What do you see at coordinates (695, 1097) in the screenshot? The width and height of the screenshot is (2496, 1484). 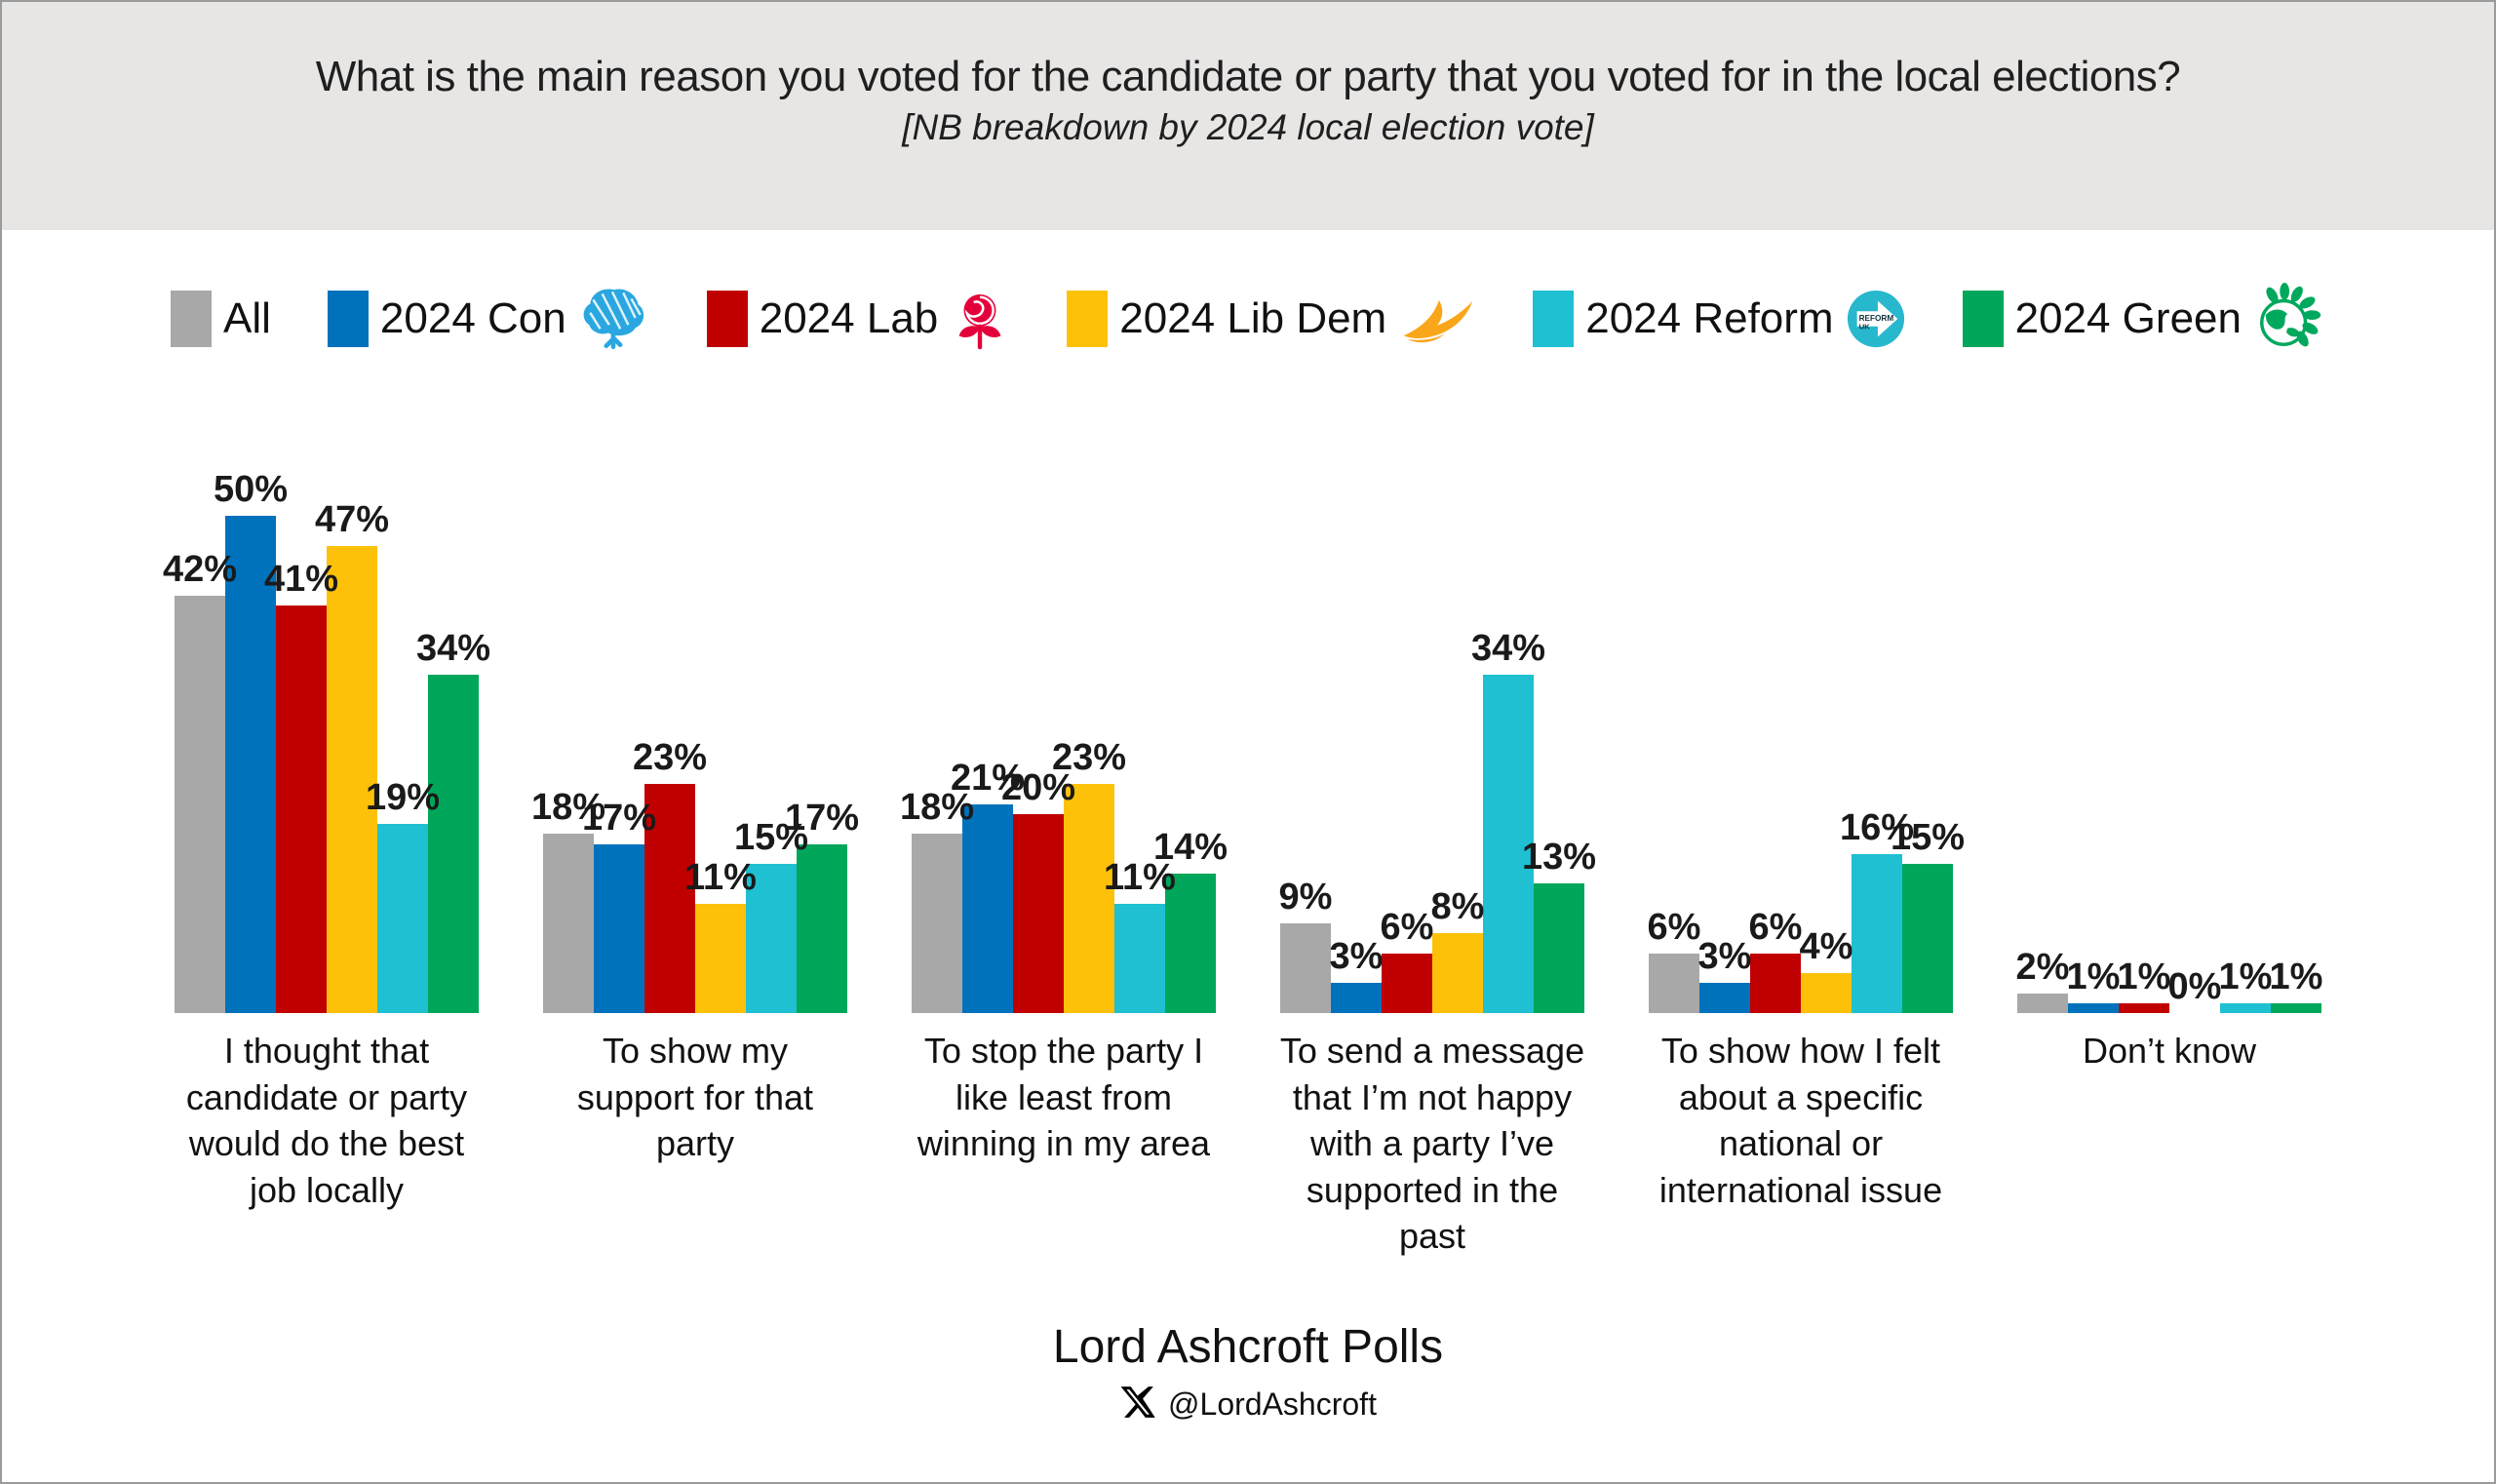 I see `category-label: To show my support for that party` at bounding box center [695, 1097].